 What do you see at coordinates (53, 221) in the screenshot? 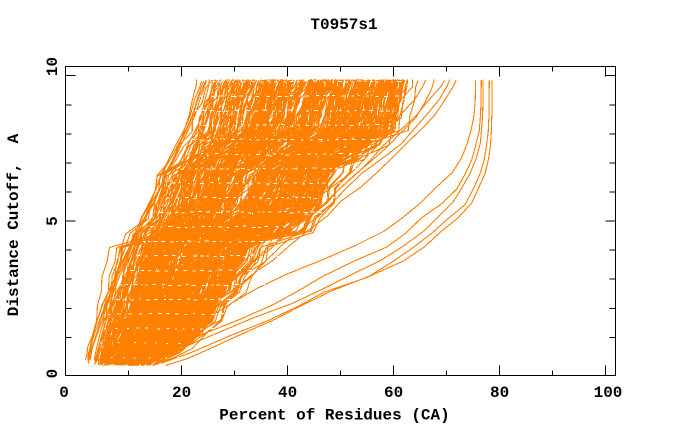
I see `svg-text: 5` at bounding box center [53, 221].